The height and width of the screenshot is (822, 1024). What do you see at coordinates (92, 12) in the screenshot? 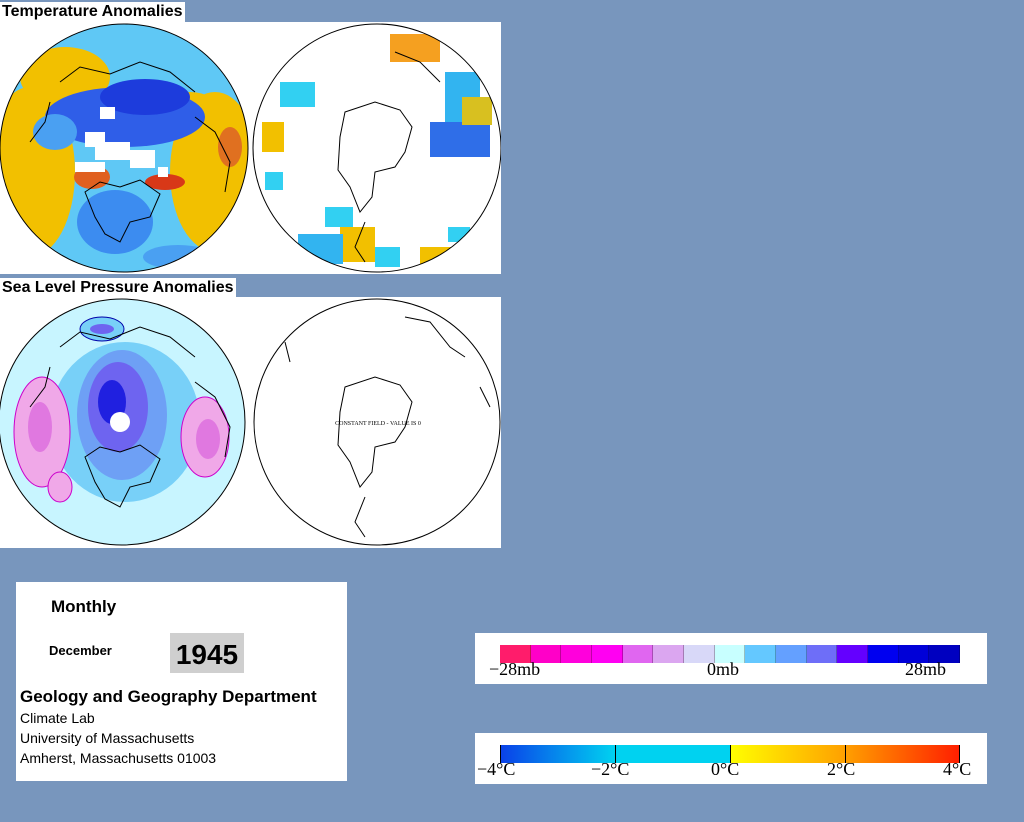
I see `temperature-title: Temperature Anomalies` at bounding box center [92, 12].